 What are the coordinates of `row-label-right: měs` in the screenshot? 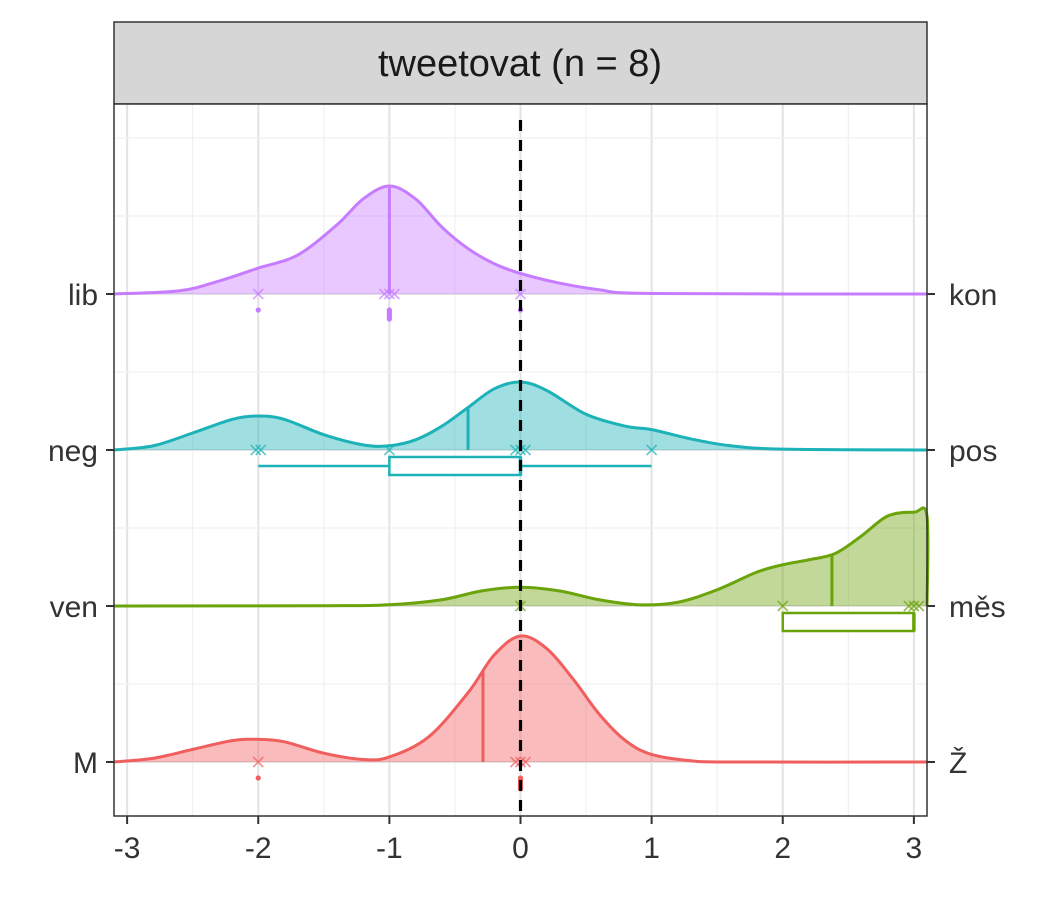 It's located at (977, 607).